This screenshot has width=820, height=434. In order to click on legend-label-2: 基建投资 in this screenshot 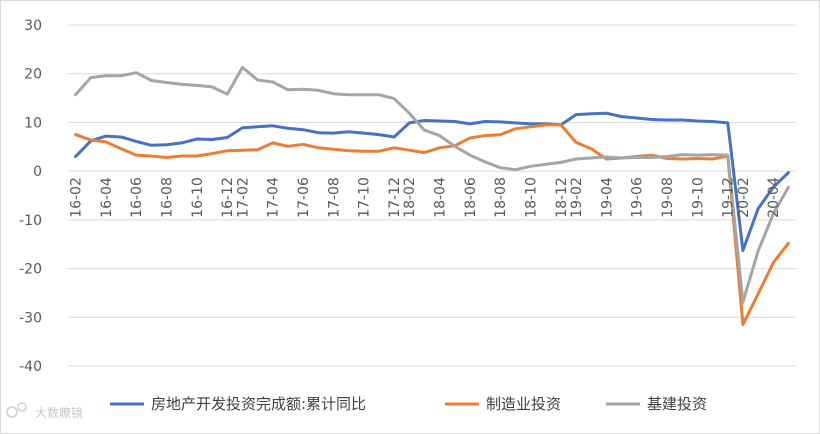, I will do `click(677, 404)`.